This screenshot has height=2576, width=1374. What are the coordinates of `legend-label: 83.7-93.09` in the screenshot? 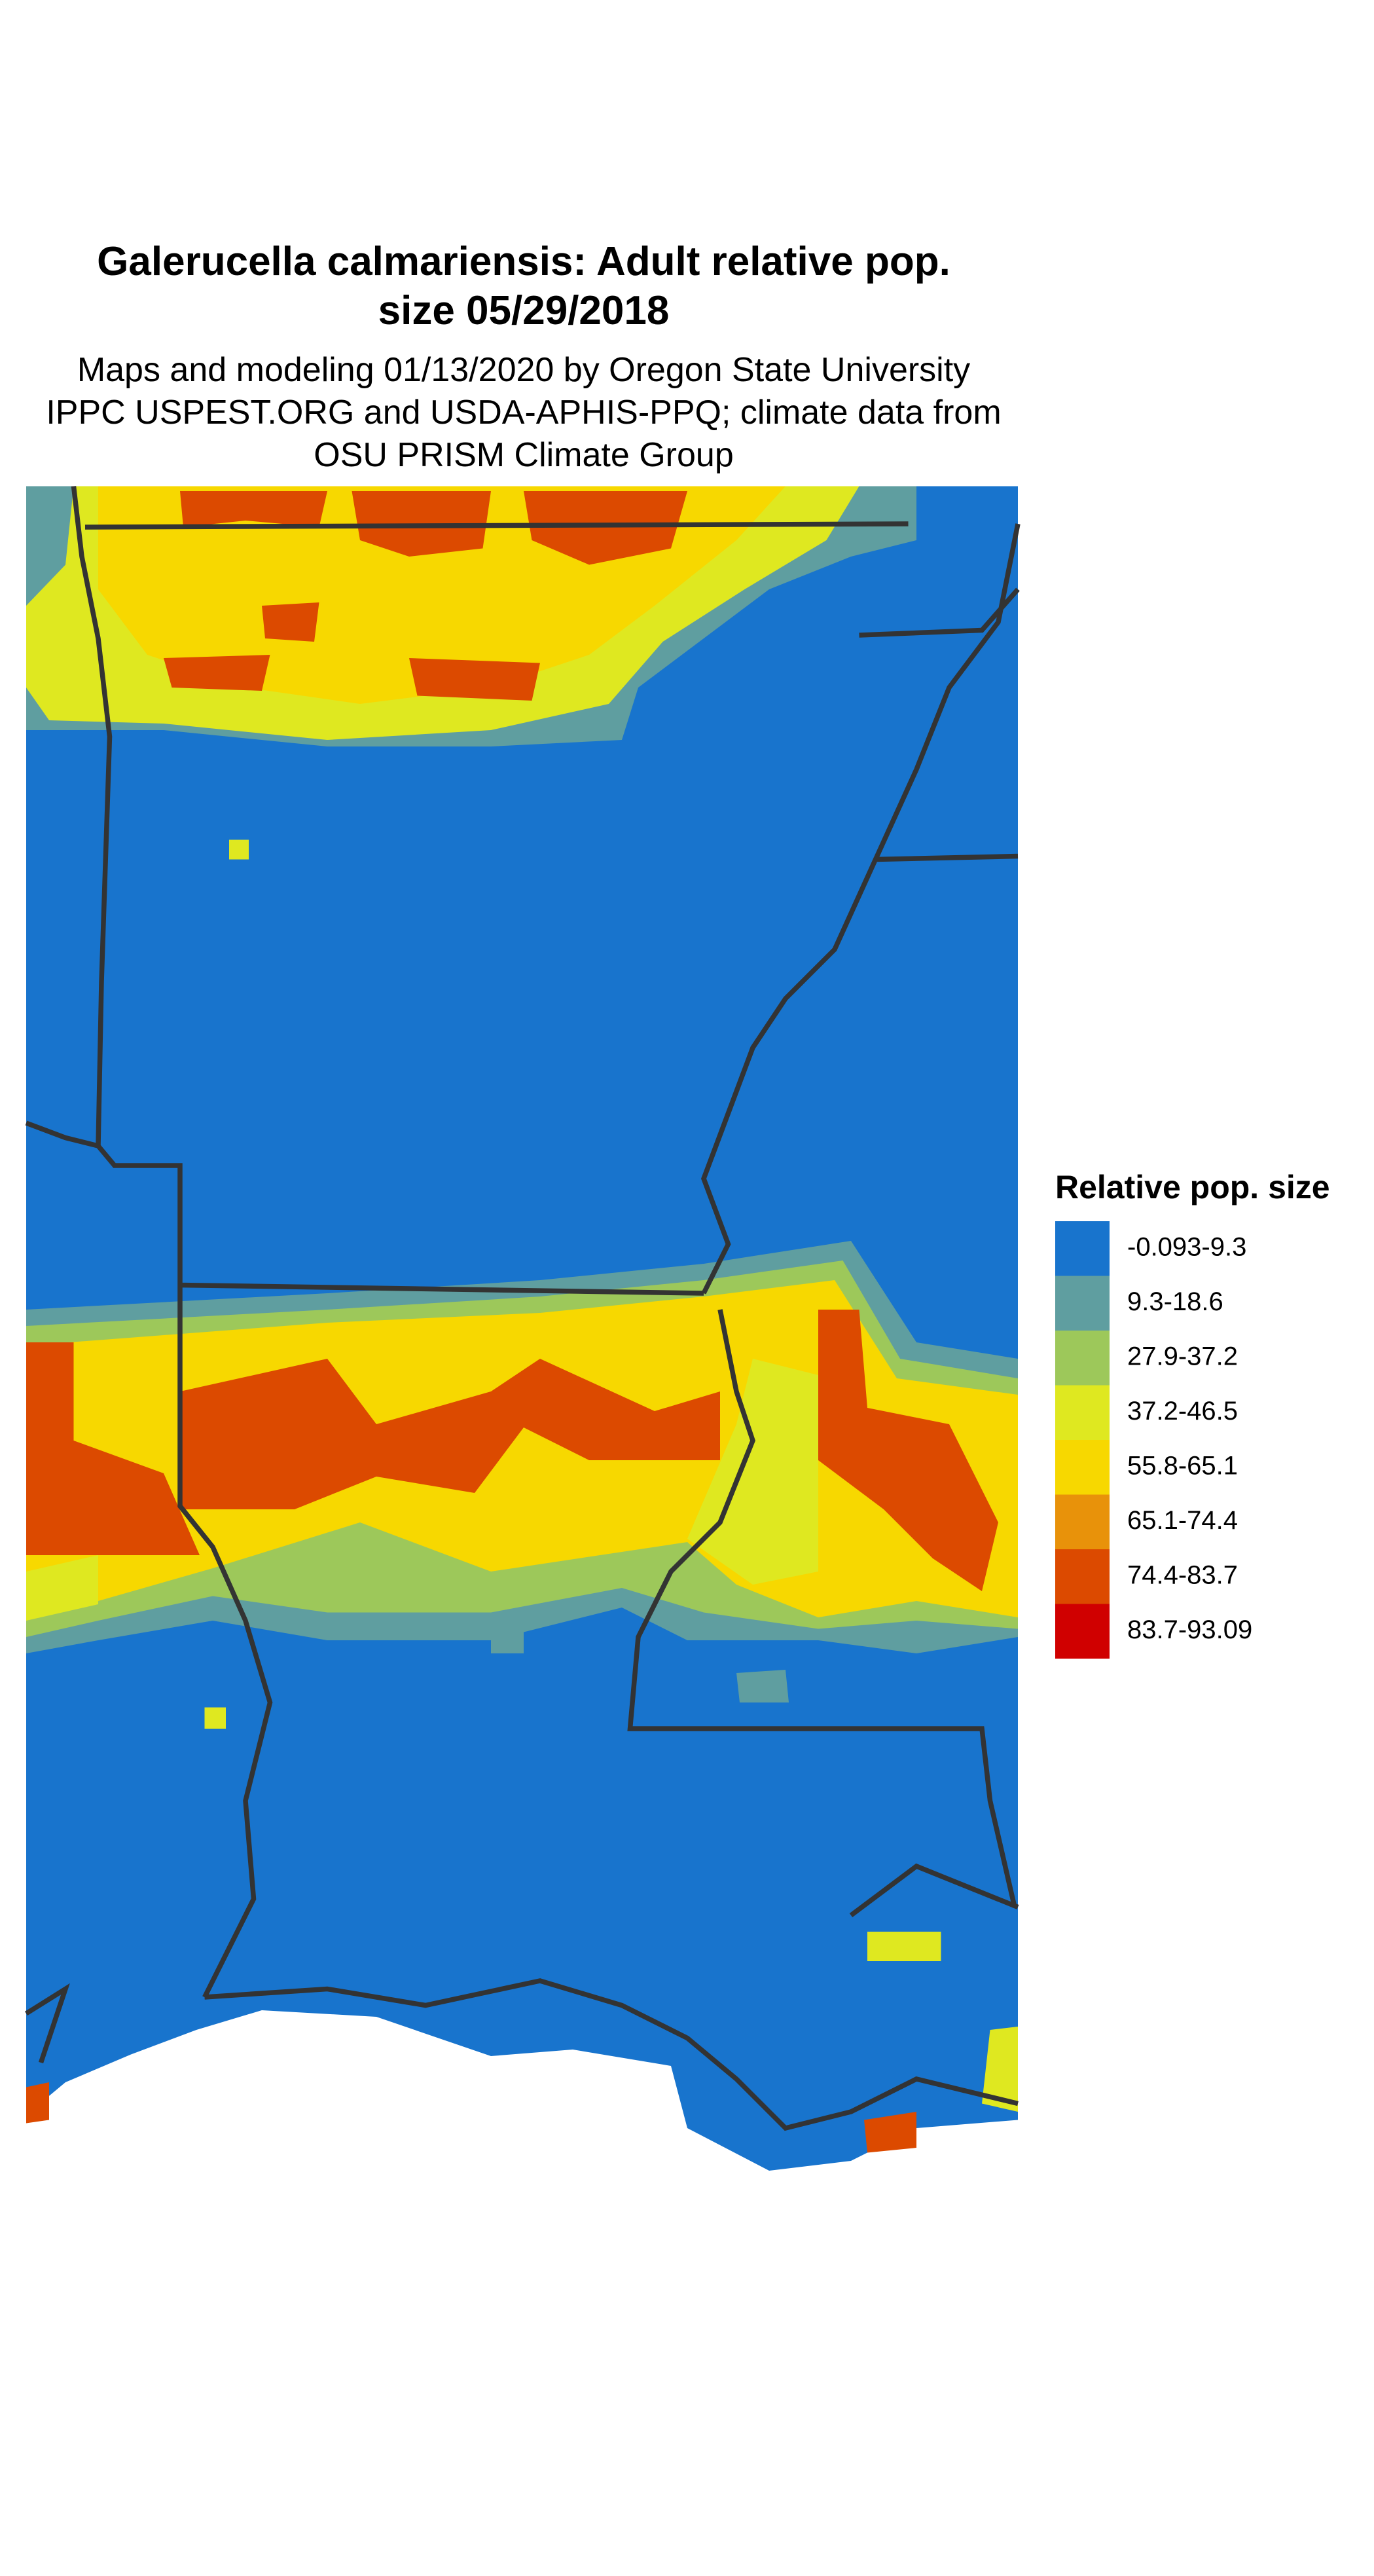 It's located at (1189, 1629).